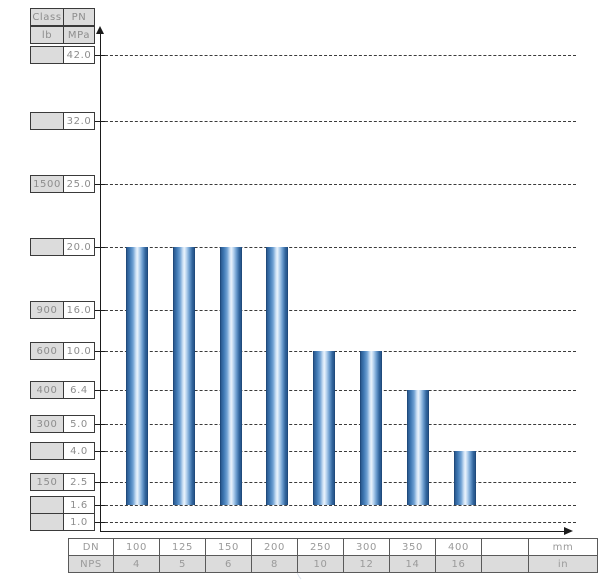  I want to click on y-axis-line, so click(100, 281).